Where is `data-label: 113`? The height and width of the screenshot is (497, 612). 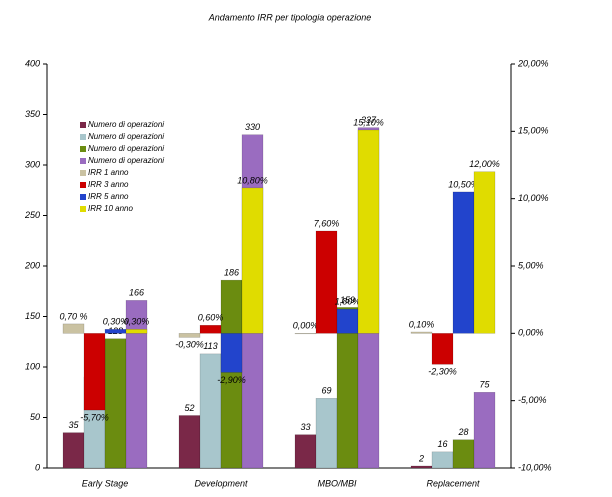
data-label: 113 is located at coordinates (210, 346).